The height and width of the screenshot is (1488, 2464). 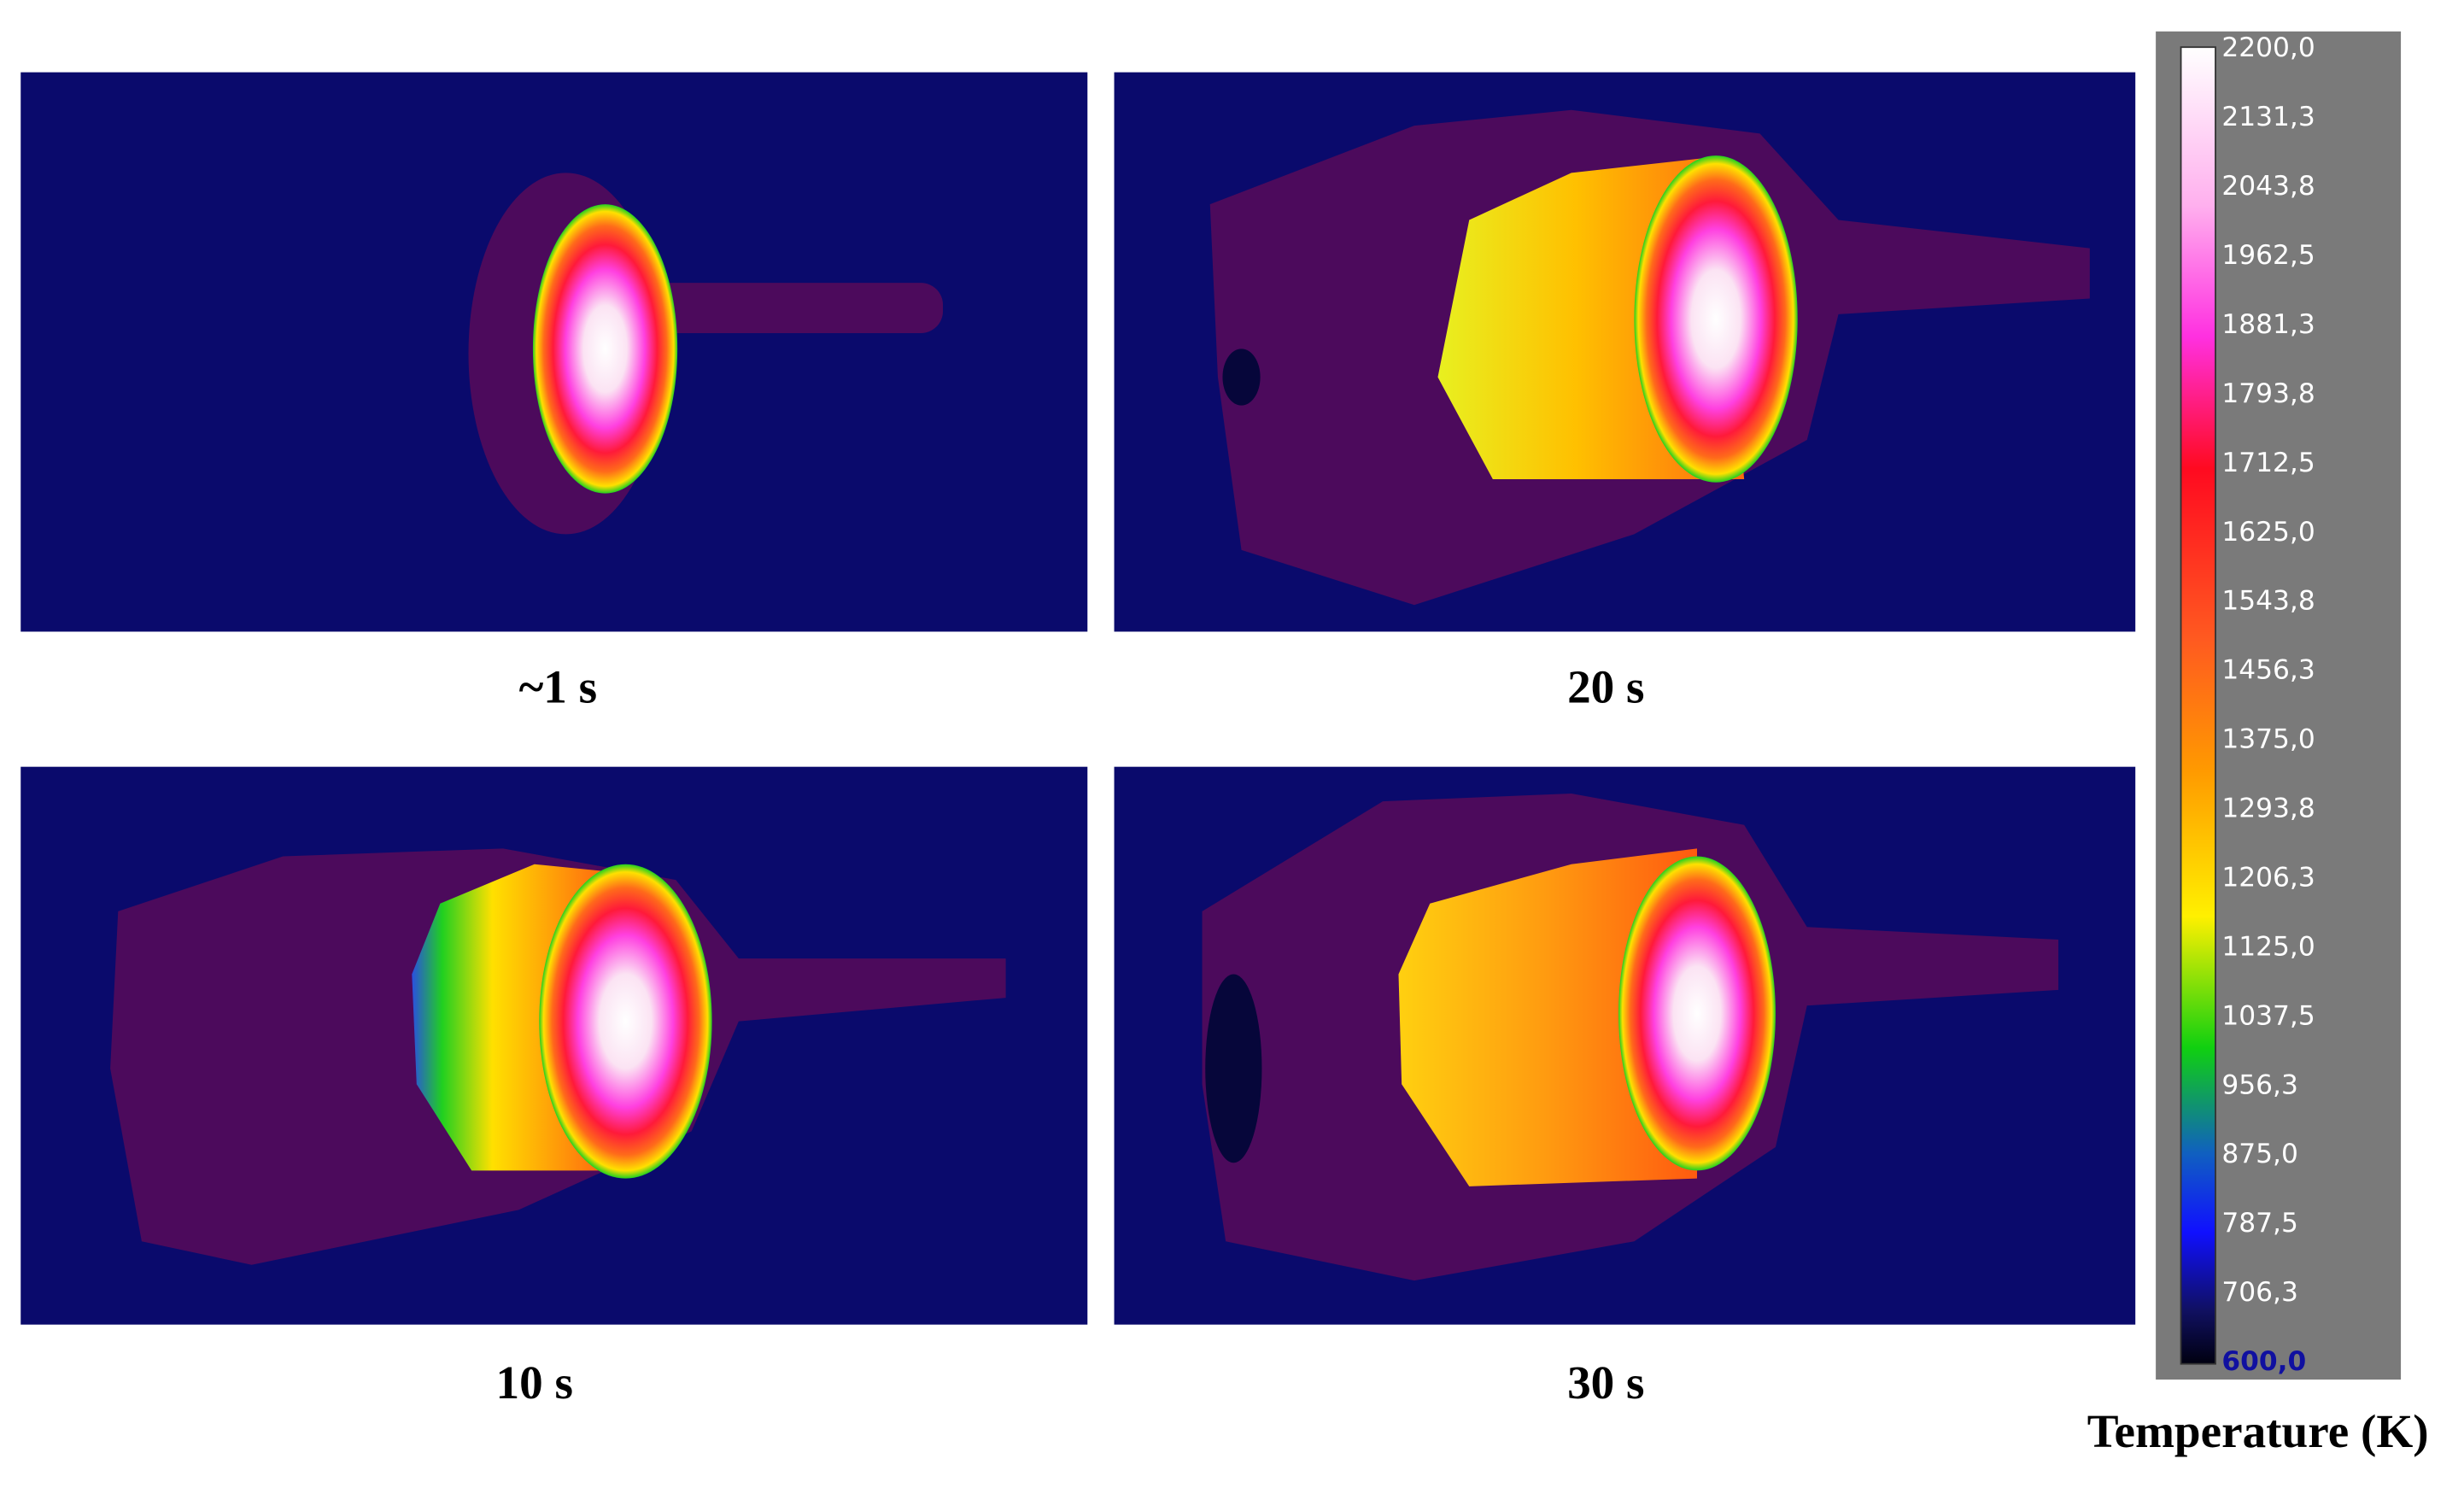 What do you see at coordinates (534, 1382) in the screenshot?
I see `panel-label: 10 s` at bounding box center [534, 1382].